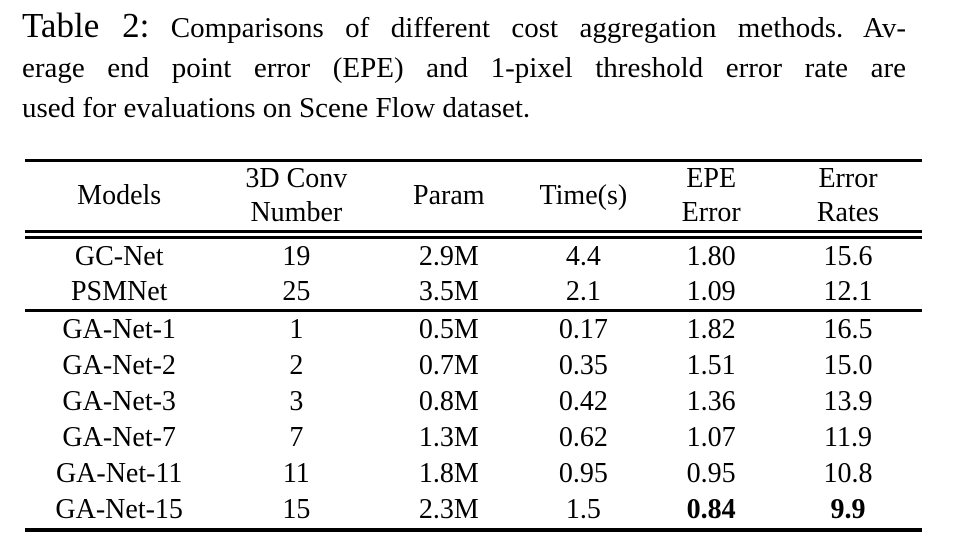 The image size is (974, 554). What do you see at coordinates (296, 291) in the screenshot?
I see `cell-conv: 25` at bounding box center [296, 291].